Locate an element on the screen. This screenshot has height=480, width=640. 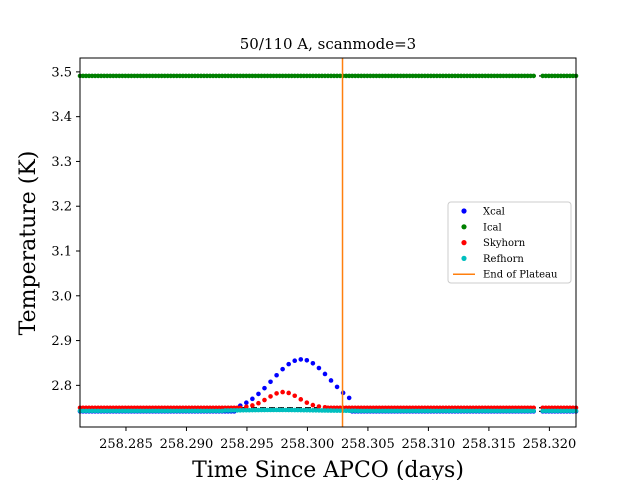
legend-item-xcal: Xcal is located at coordinates (483, 212).